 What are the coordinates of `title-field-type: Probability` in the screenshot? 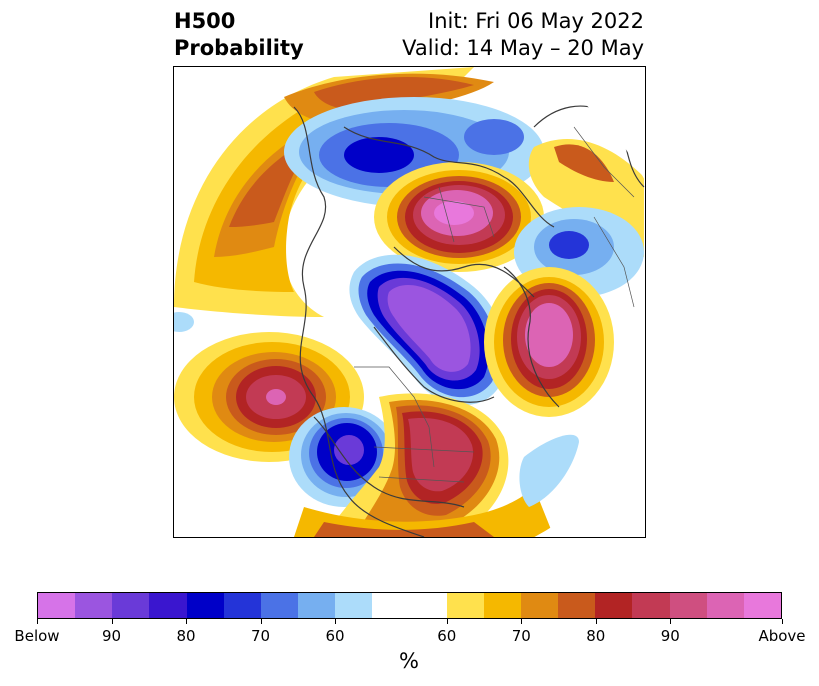 It's located at (239, 48).